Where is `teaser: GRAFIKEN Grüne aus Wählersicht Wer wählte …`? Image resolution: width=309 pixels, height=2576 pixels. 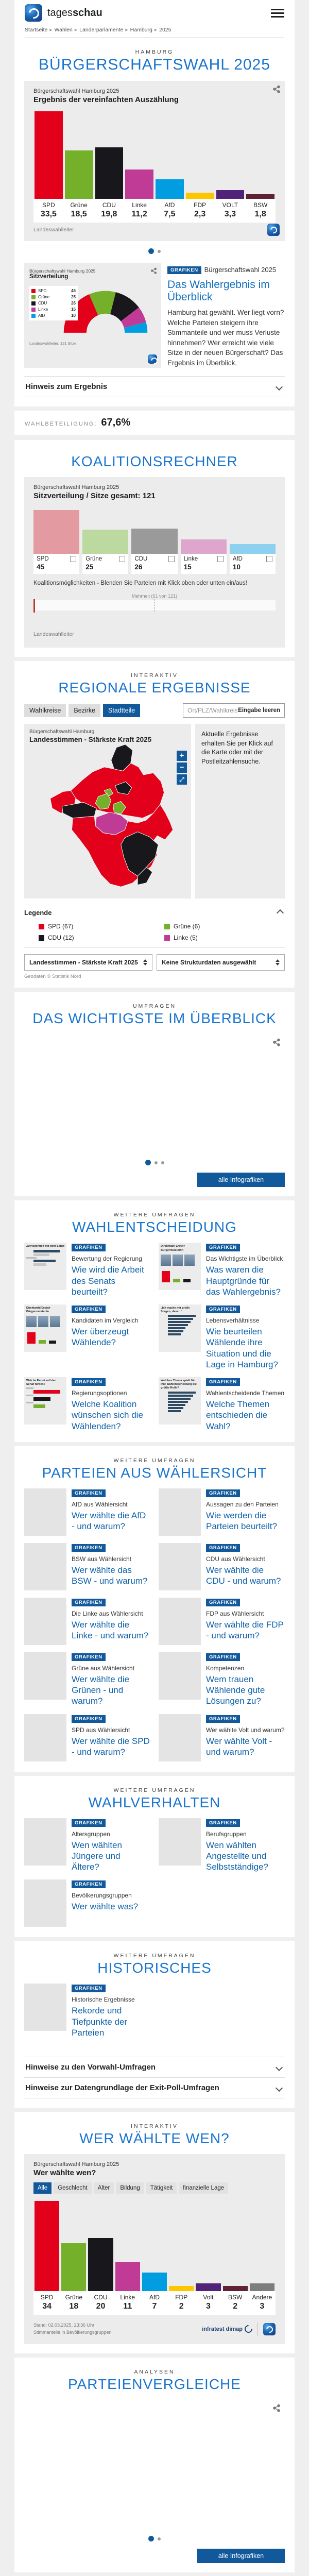 teaser: GRAFIKEN Grüne aus Wählersicht Wer wählte … is located at coordinates (87, 1679).